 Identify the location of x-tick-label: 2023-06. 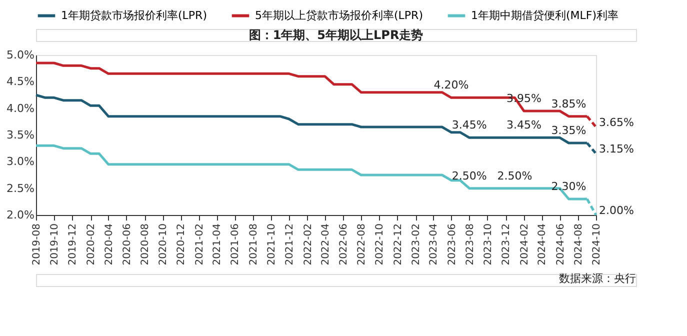
(452, 245).